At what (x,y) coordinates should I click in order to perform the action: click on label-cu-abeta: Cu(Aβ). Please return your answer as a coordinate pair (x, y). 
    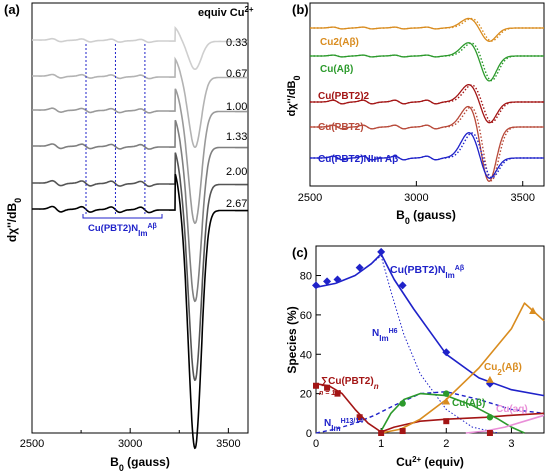
    Looking at the image, I should click on (468, 403).